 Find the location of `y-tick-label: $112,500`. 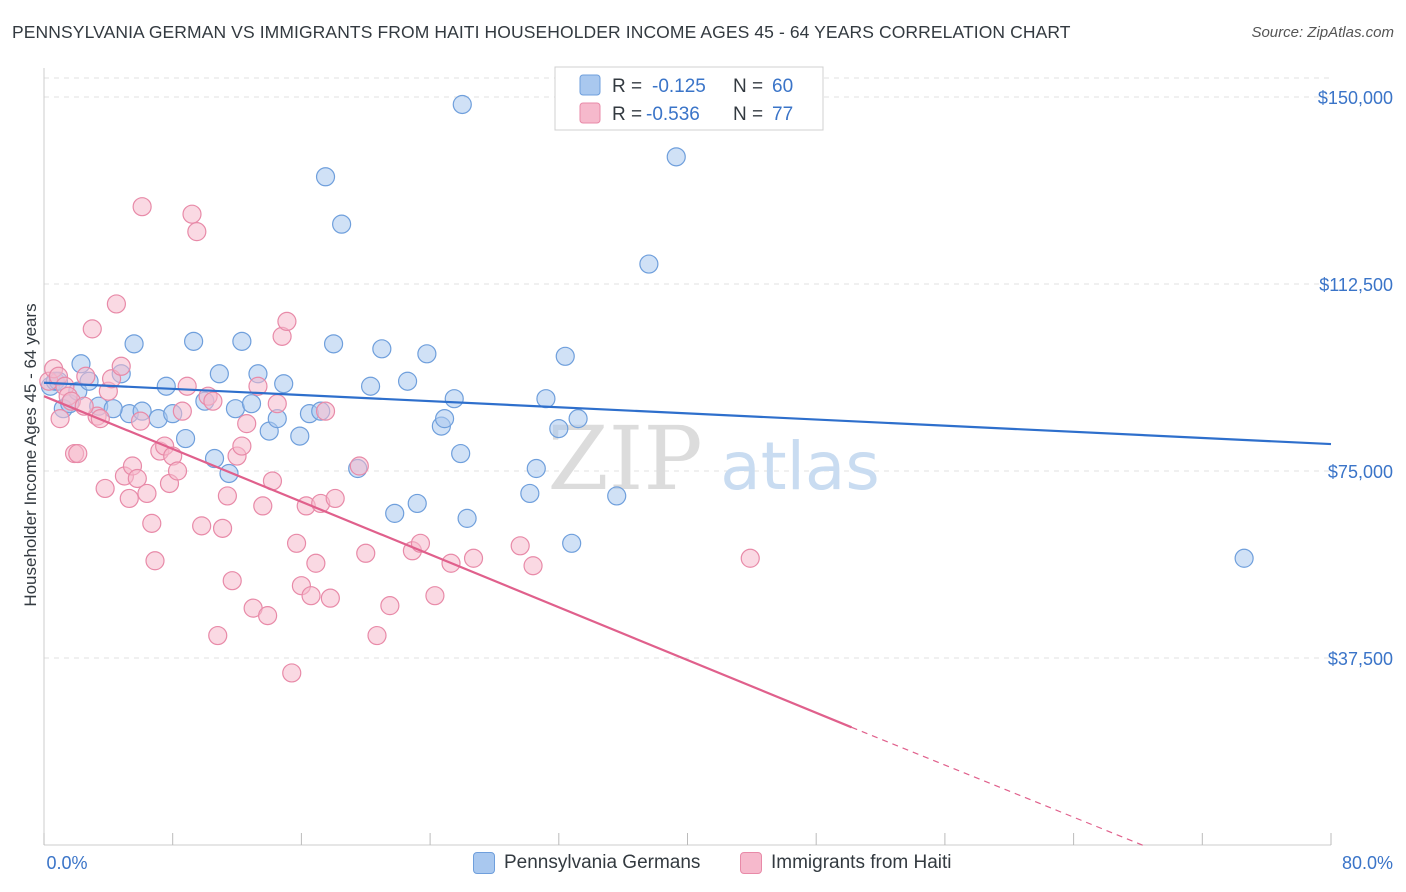

y-tick-label: $112,500 is located at coordinates (1356, 285).